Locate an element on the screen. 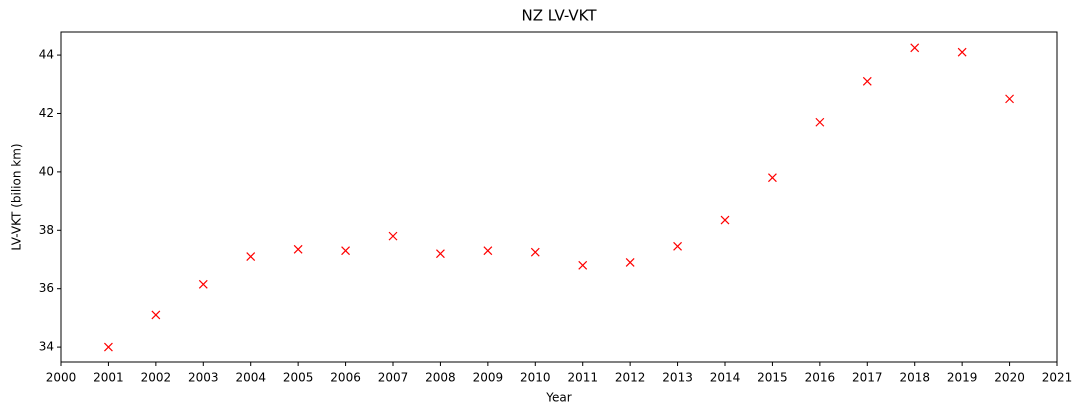  x-axis-label: Year is located at coordinates (558, 398).